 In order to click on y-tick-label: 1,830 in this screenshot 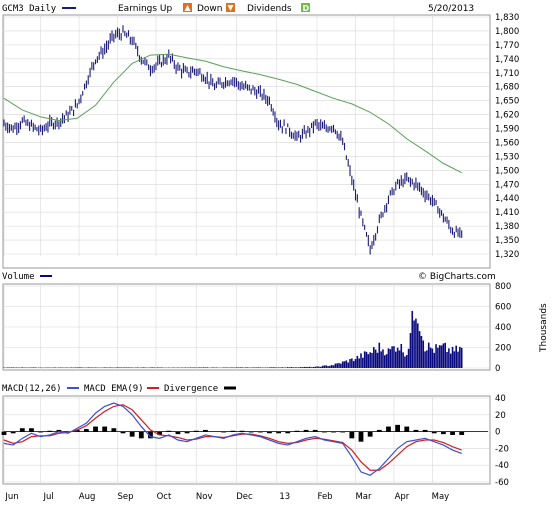, I will do `click(507, 18)`.